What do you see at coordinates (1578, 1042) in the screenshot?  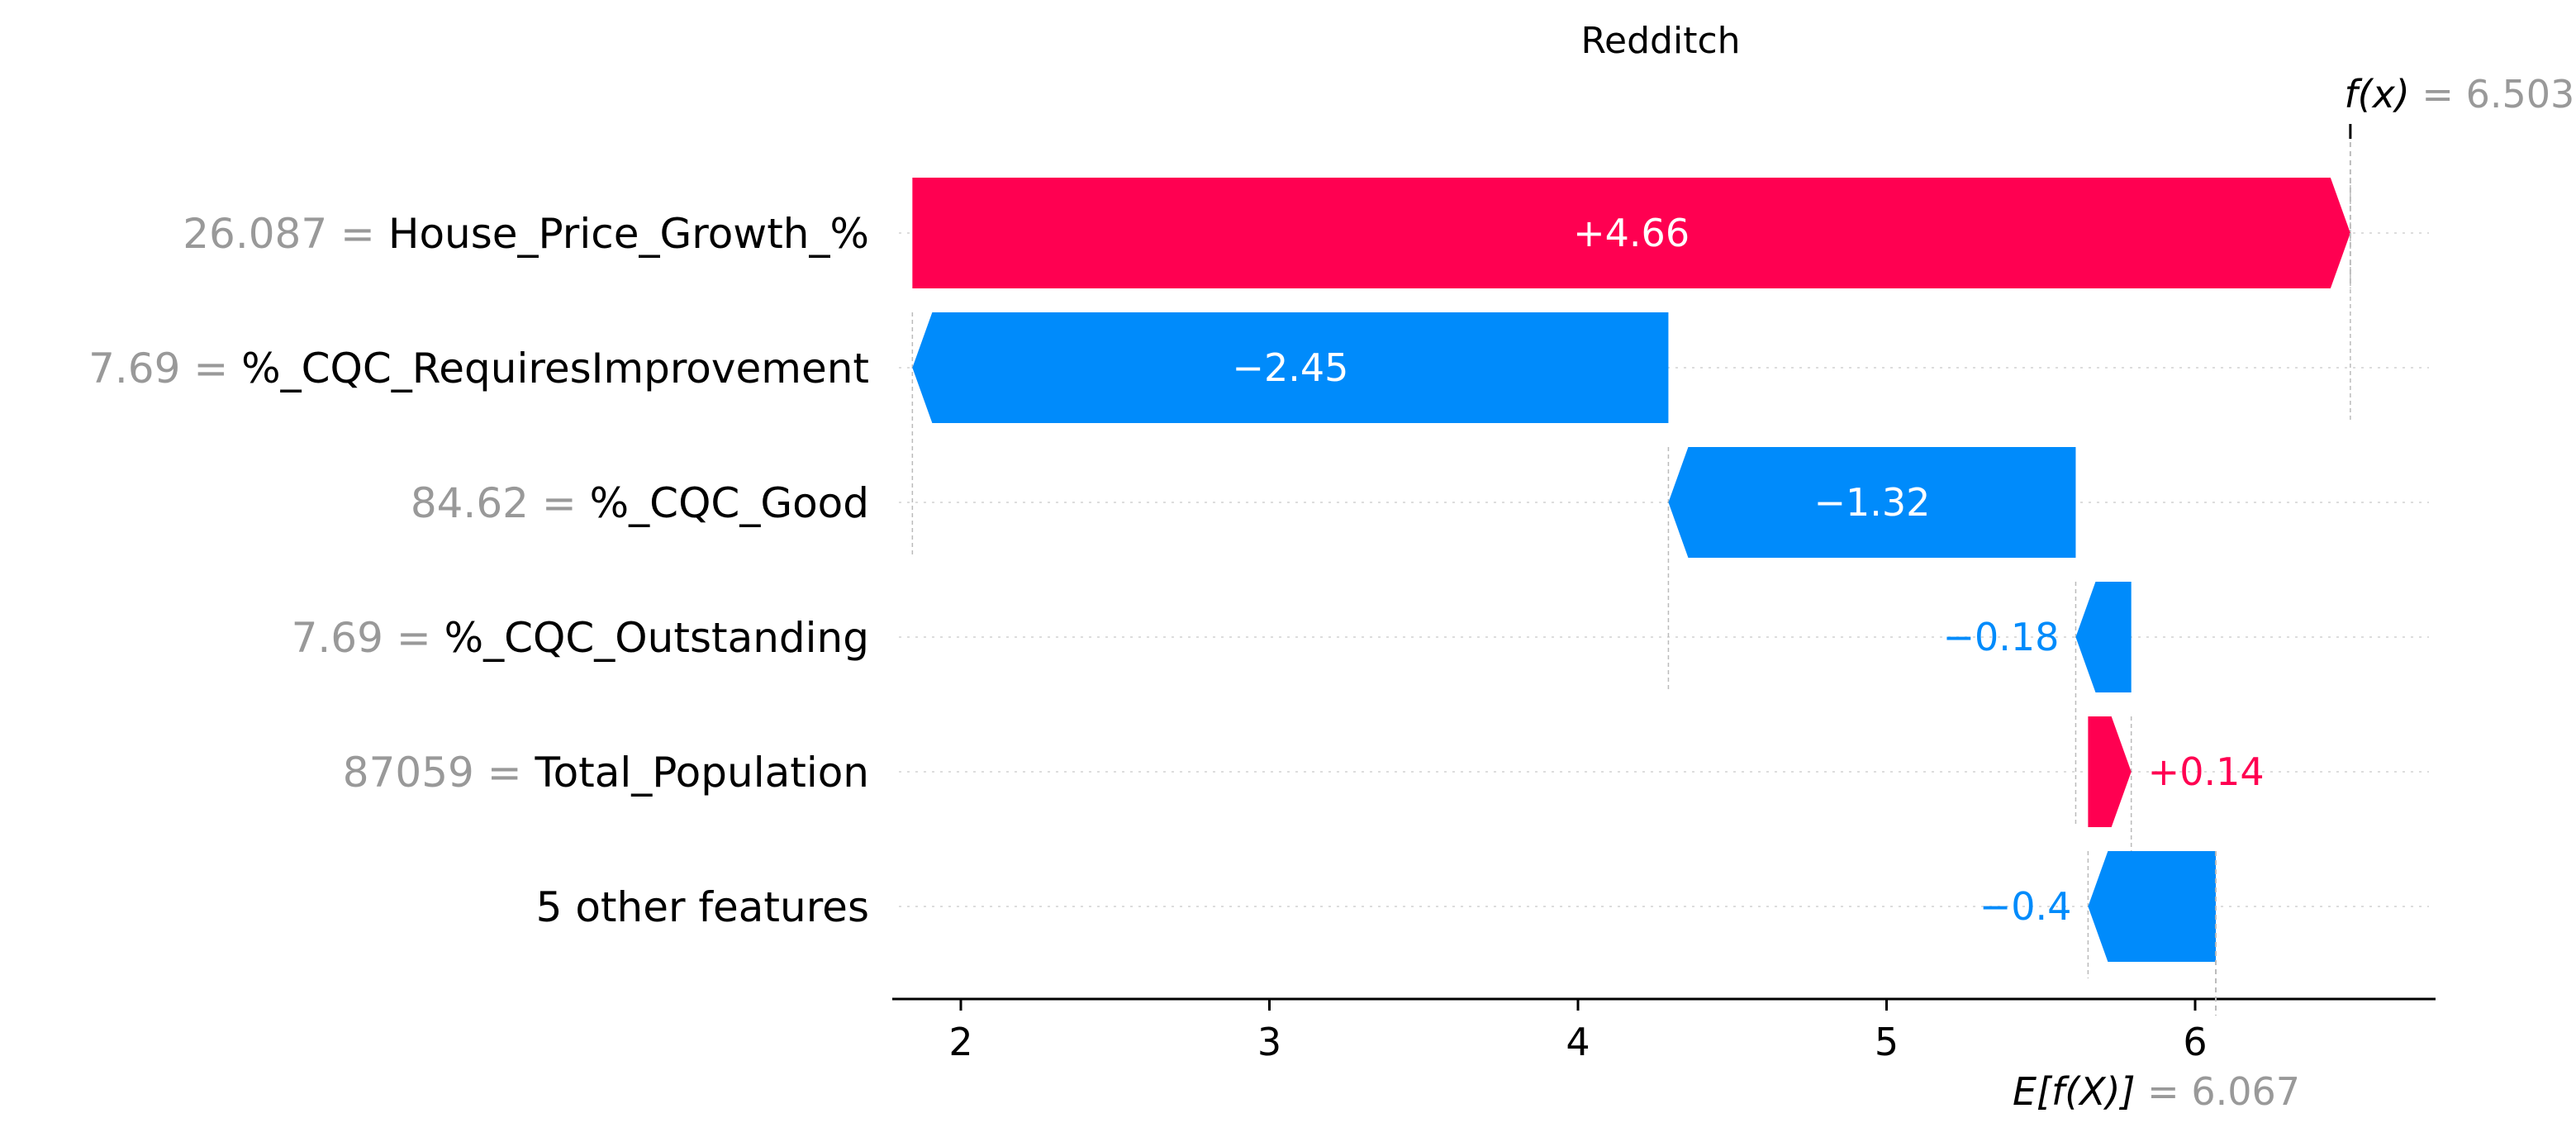 I see `x-tick-label: 4` at bounding box center [1578, 1042].